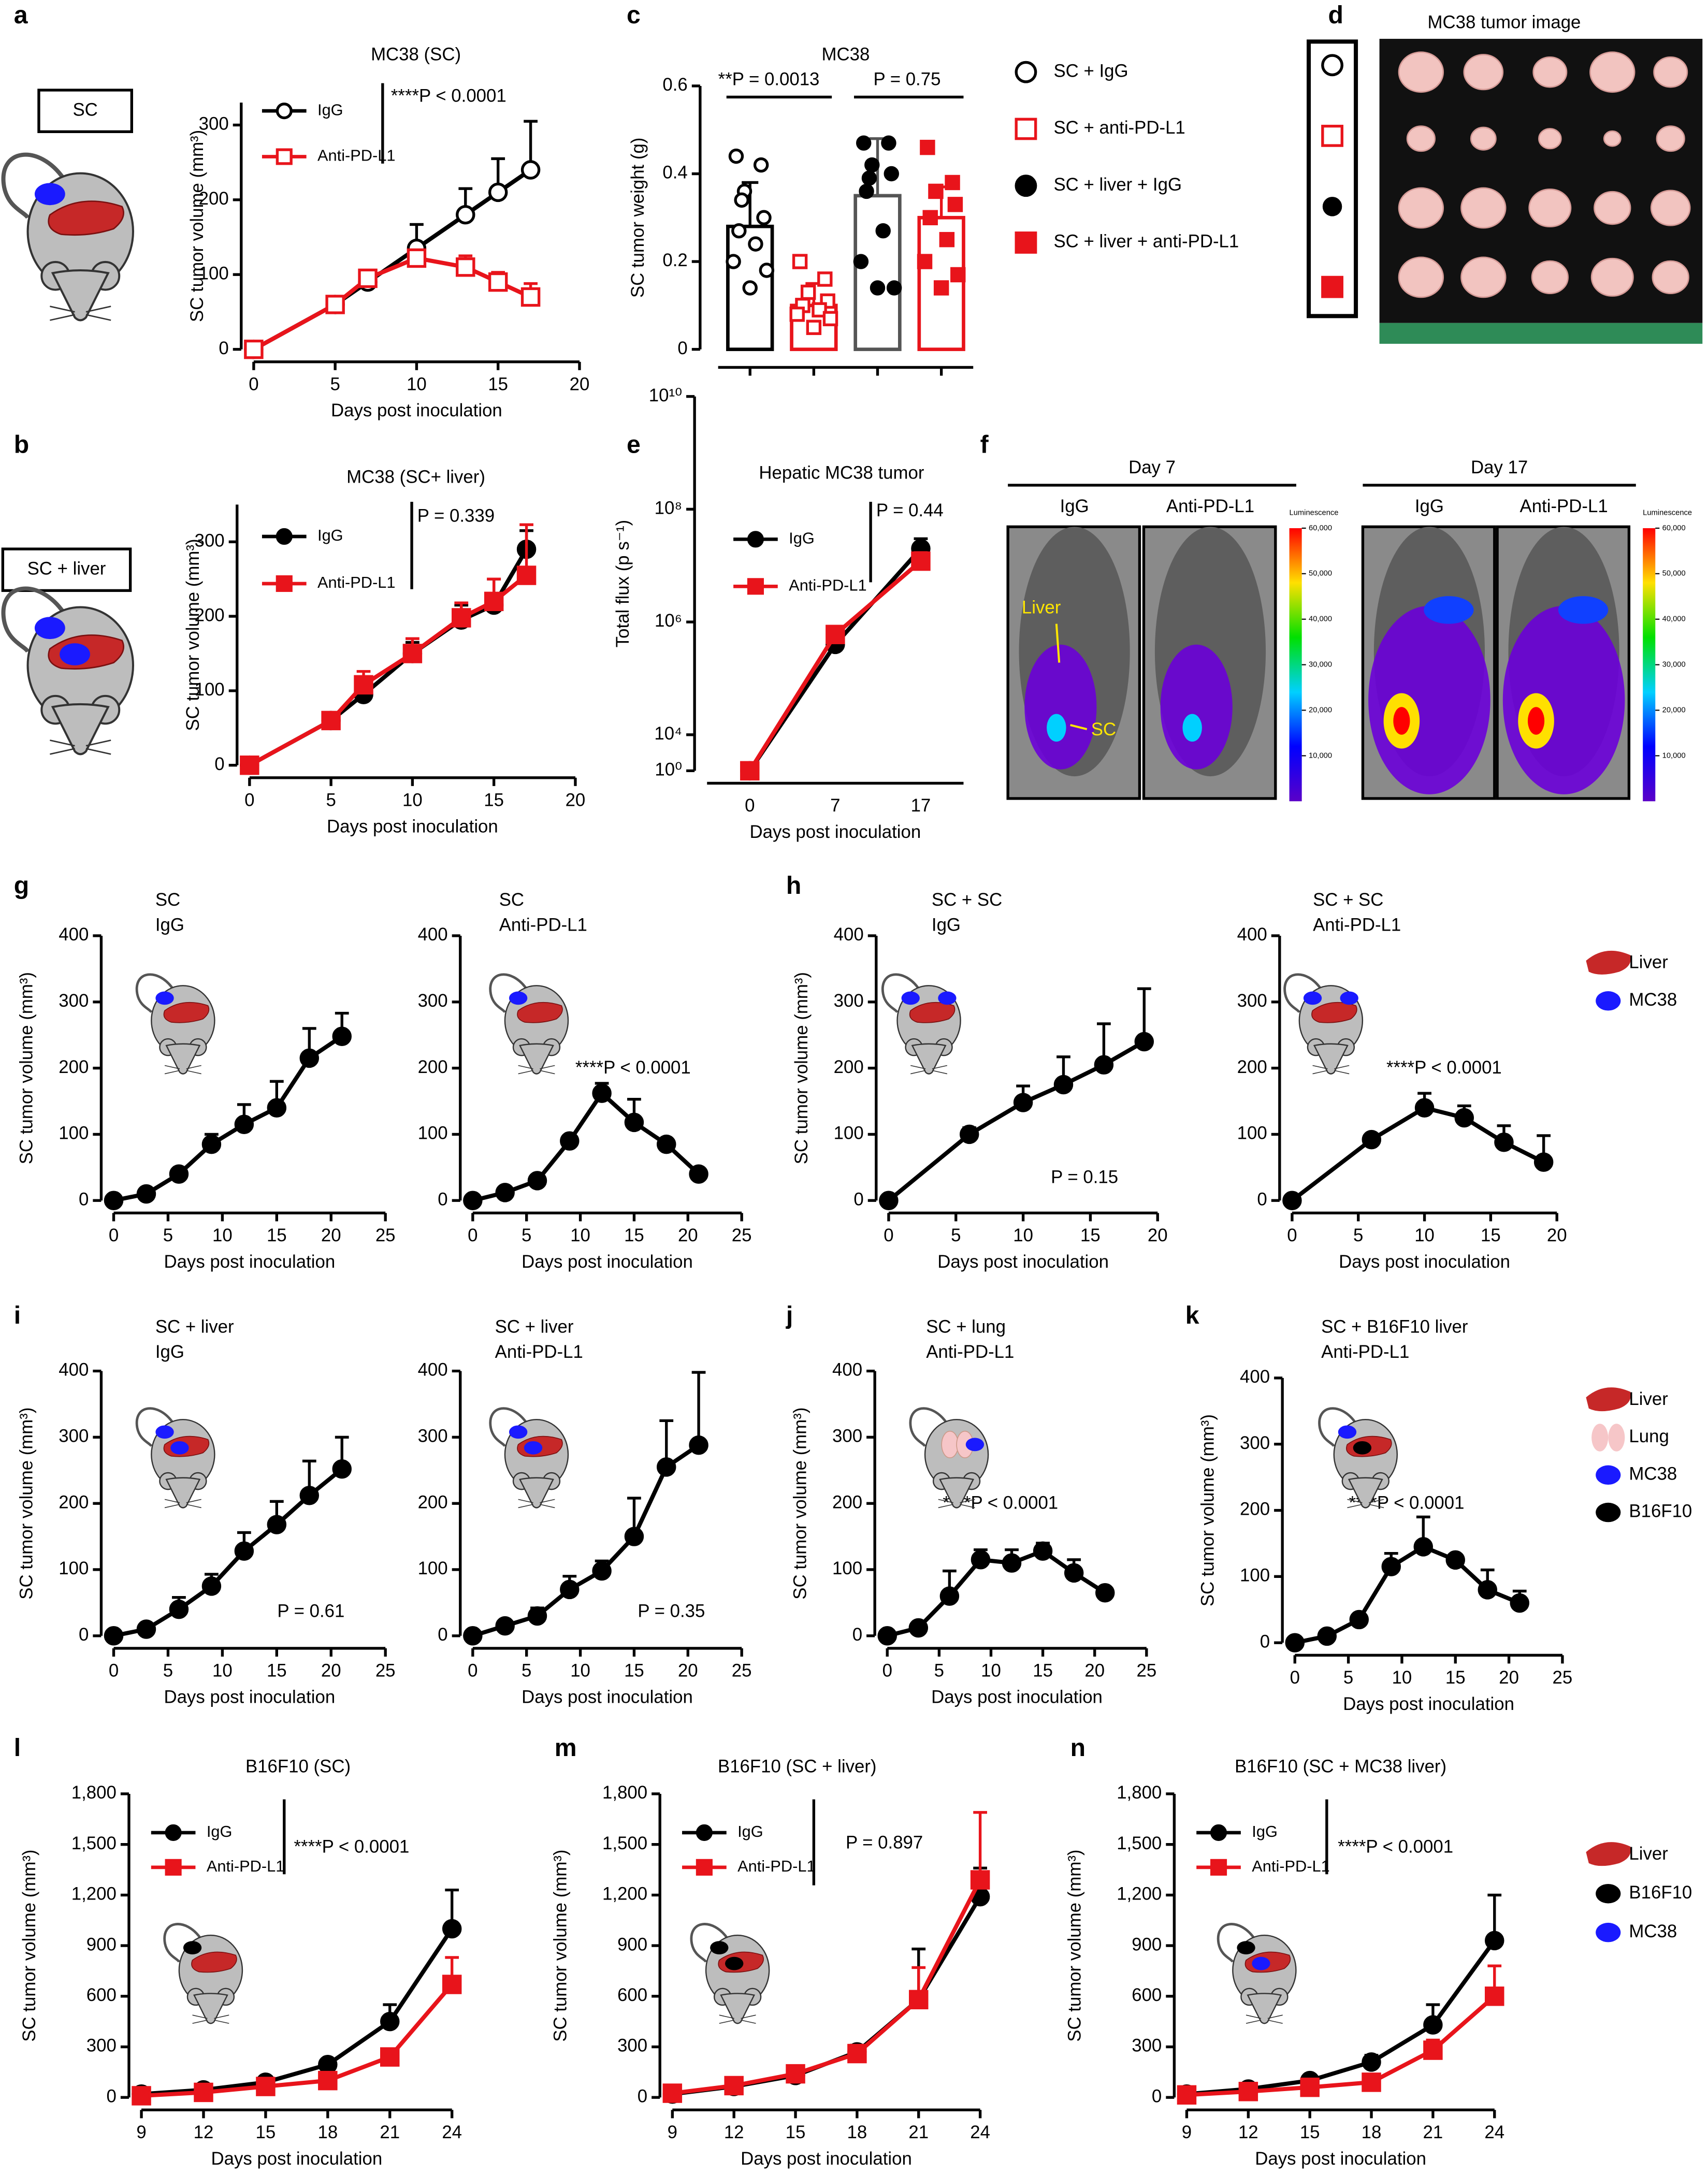 Image resolution: width=1708 pixels, height=2175 pixels. Describe the element at coordinates (1674, 574) in the screenshot. I see `colorbar-tick-label: 50,000` at that location.